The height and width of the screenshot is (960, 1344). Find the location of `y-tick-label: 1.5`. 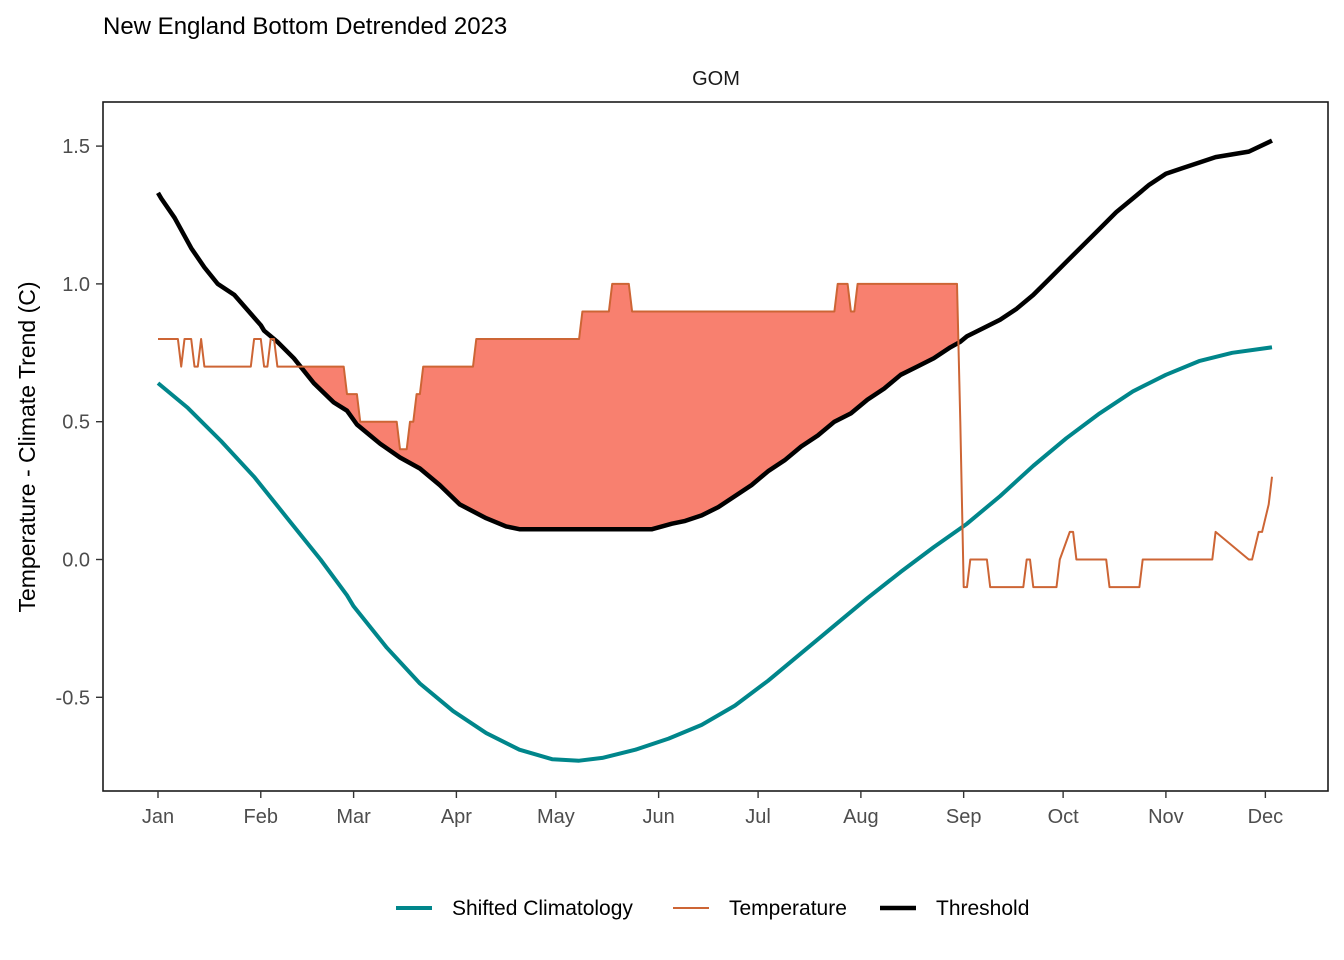

y-tick-label: 1.5 is located at coordinates (76, 147).